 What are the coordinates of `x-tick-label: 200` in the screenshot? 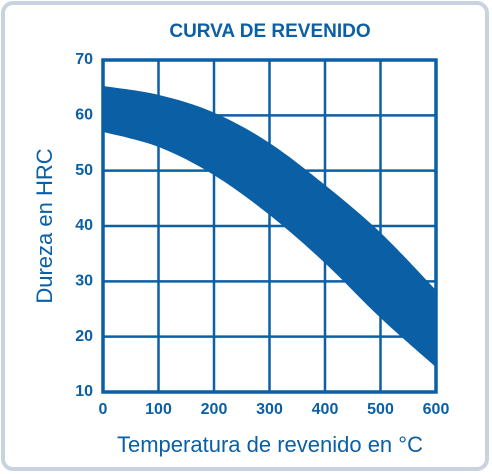 It's located at (214, 409).